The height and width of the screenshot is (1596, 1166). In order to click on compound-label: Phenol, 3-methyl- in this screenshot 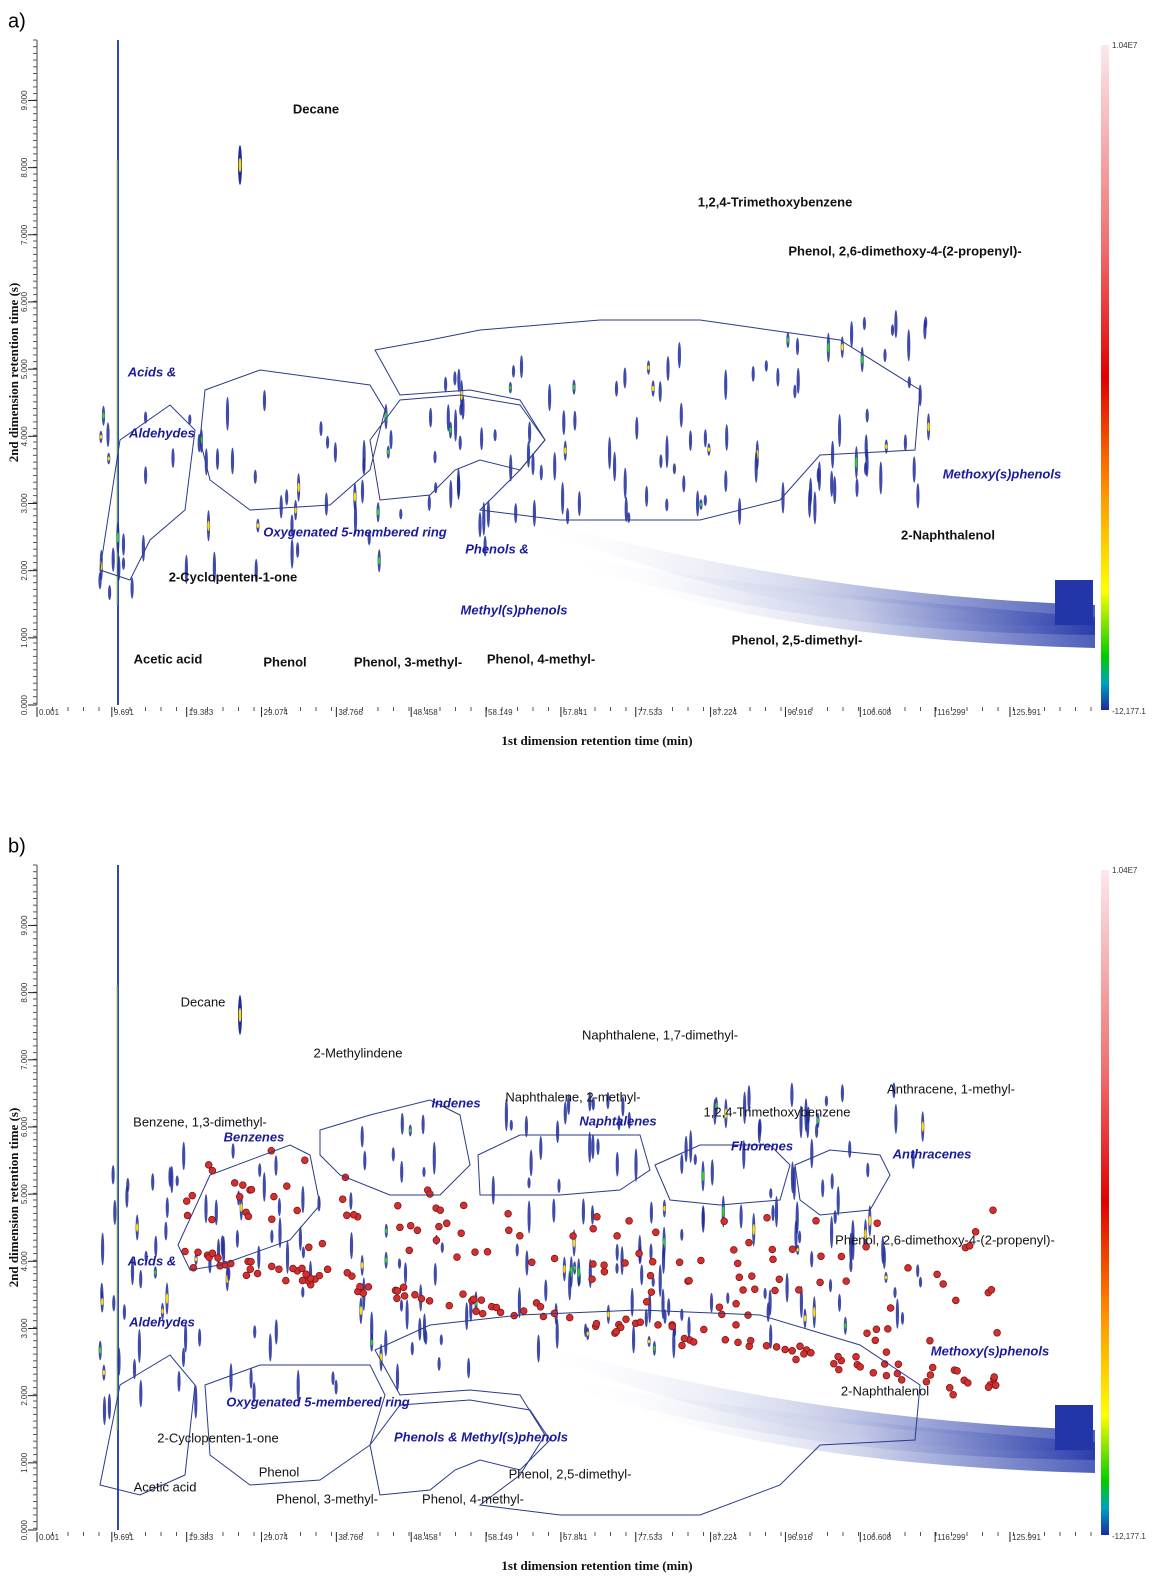, I will do `click(408, 661)`.